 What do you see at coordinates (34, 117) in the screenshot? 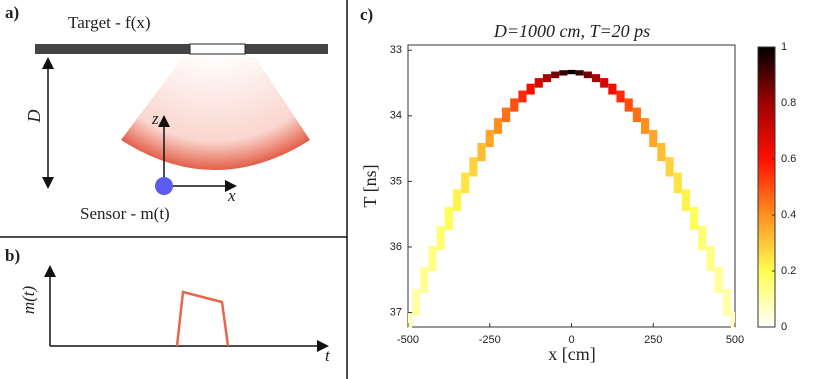
I see `distance-label: D` at bounding box center [34, 117].